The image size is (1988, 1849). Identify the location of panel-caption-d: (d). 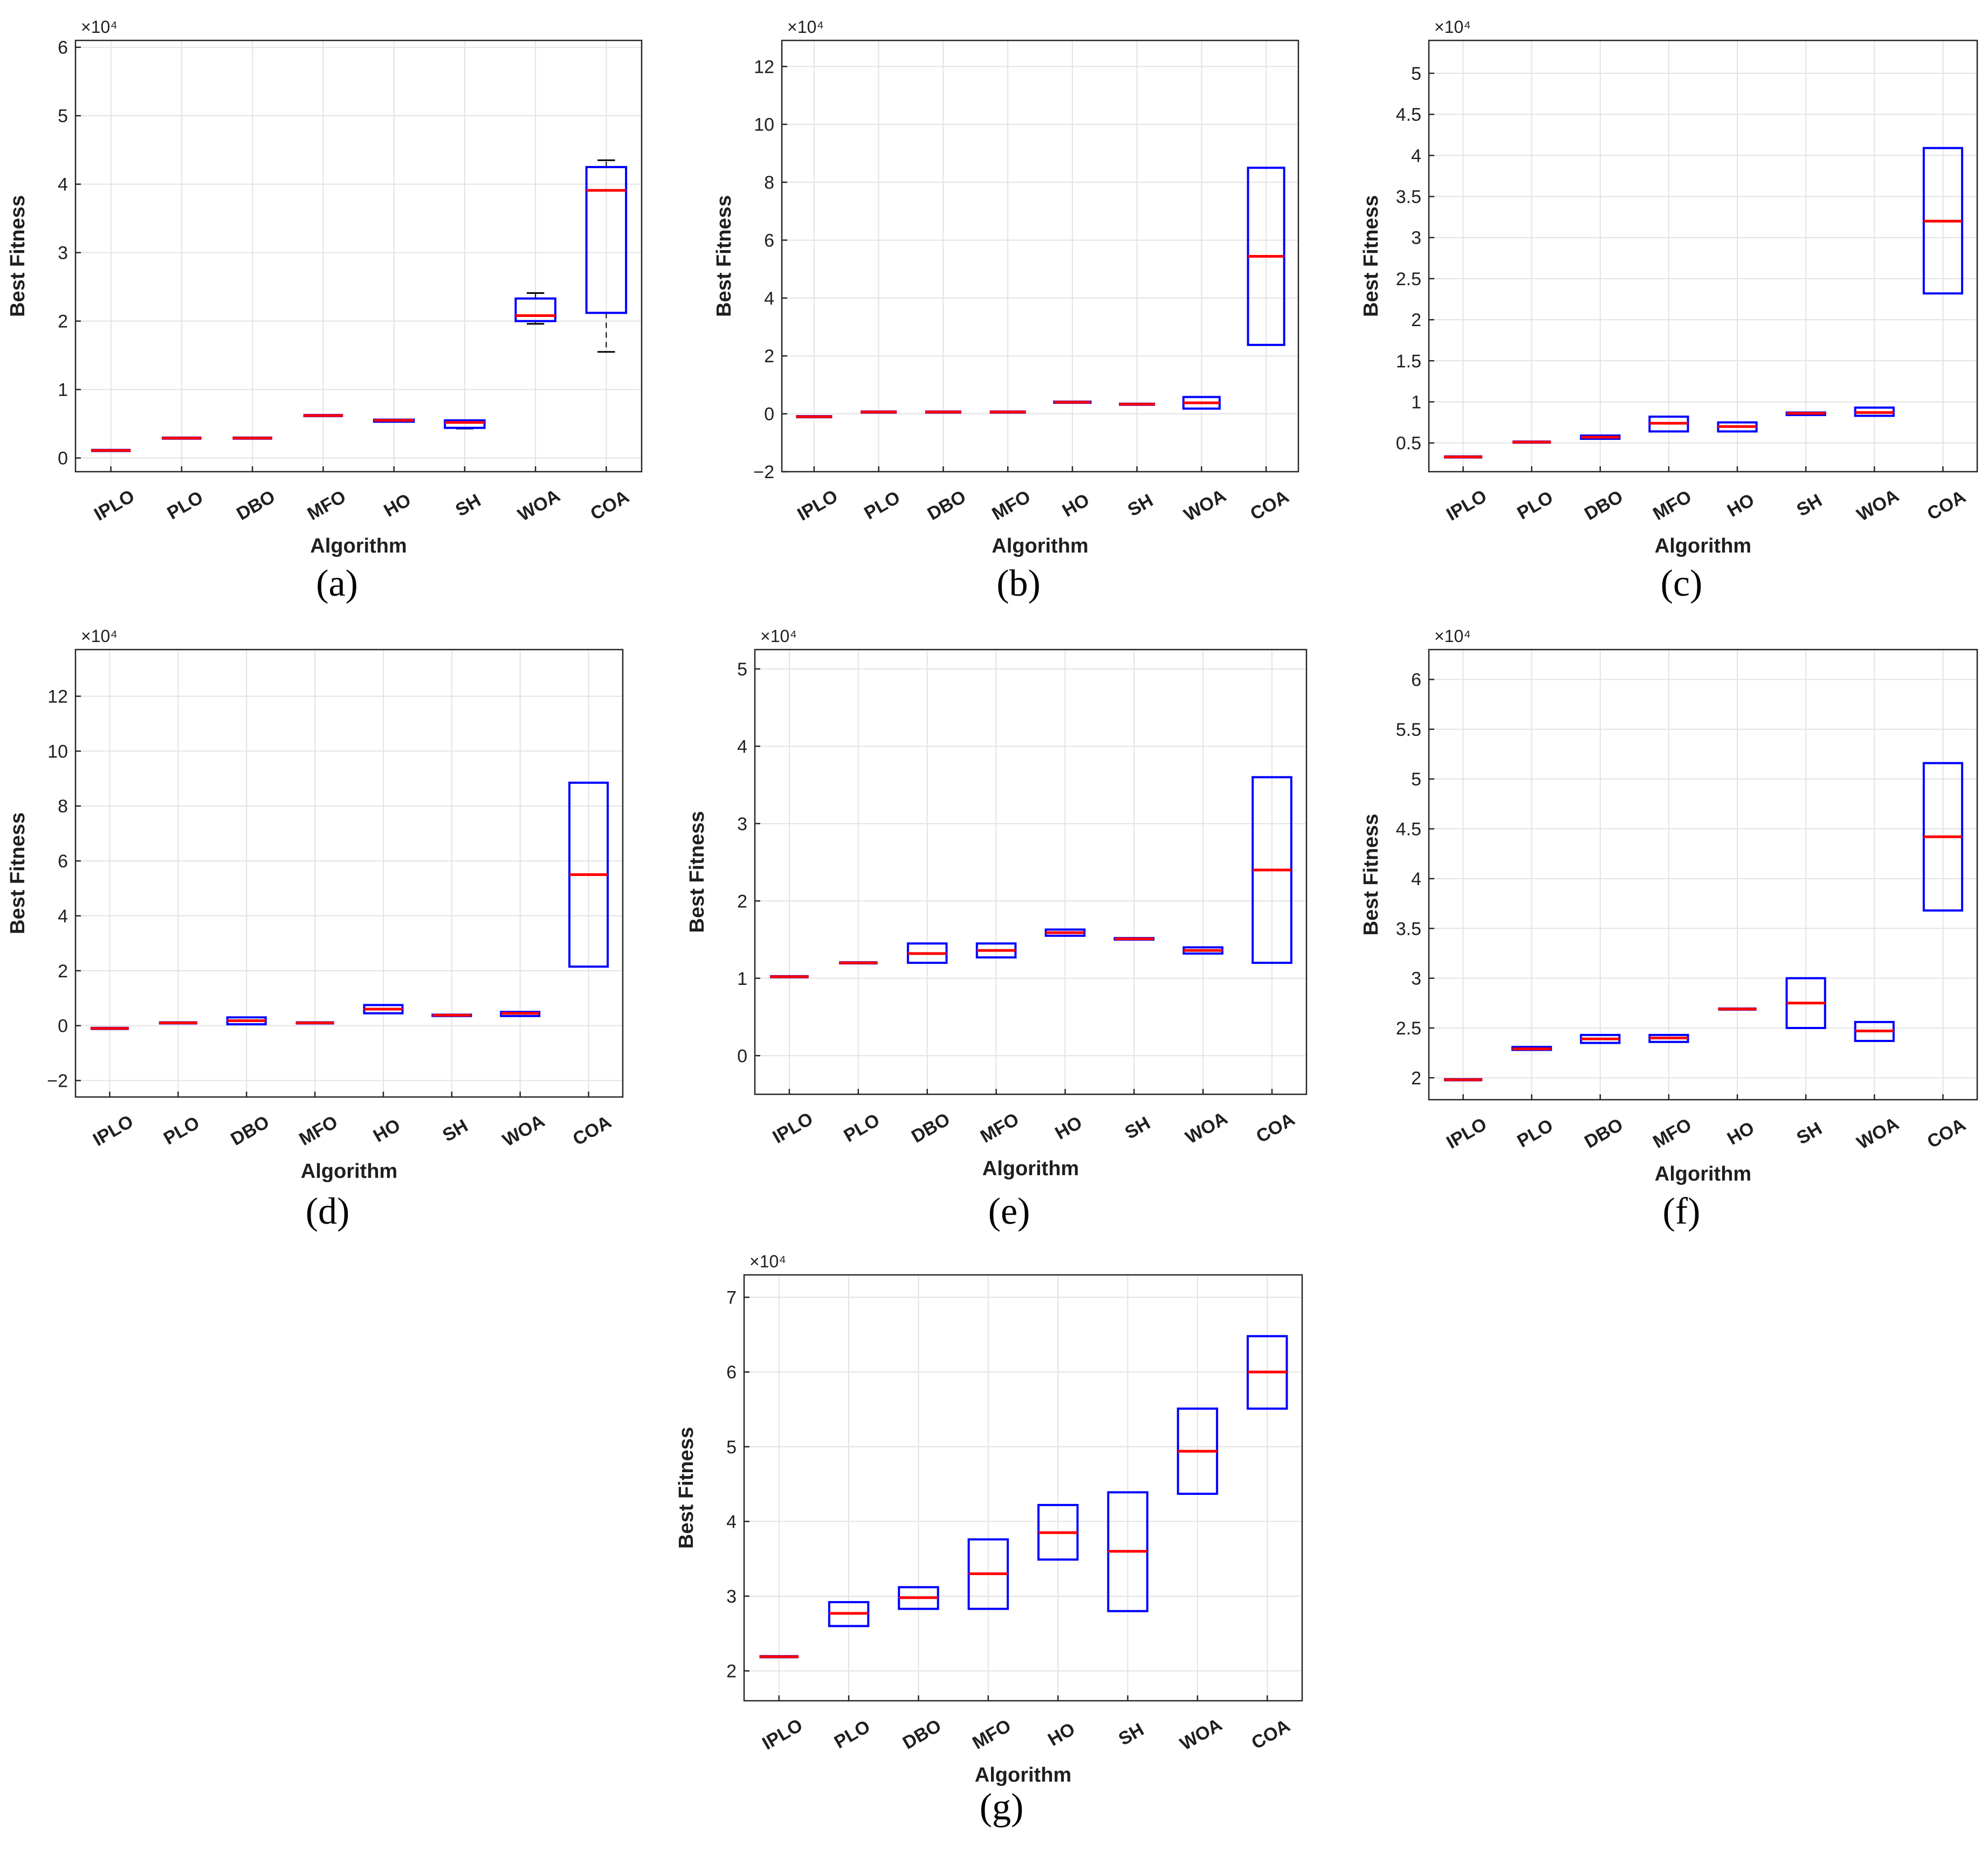
(328, 1211).